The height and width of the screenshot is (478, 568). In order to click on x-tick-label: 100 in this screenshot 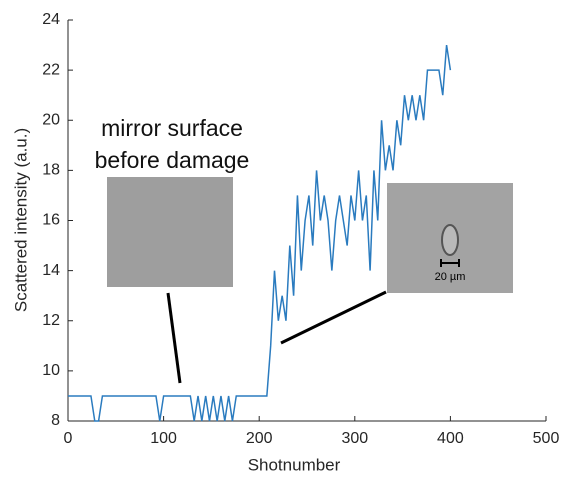, I will do `click(163, 438)`.